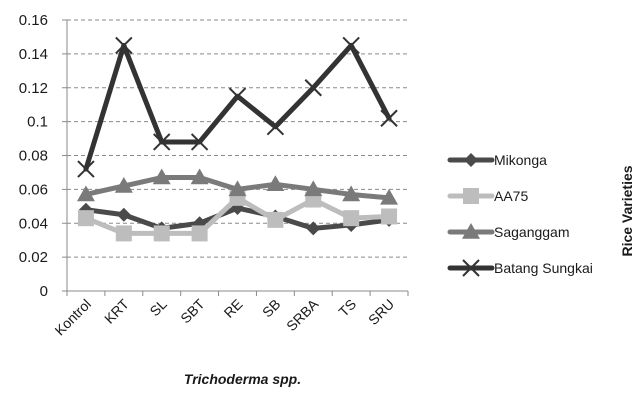  What do you see at coordinates (271, 308) in the screenshot?
I see `x-tick-label: SB` at bounding box center [271, 308].